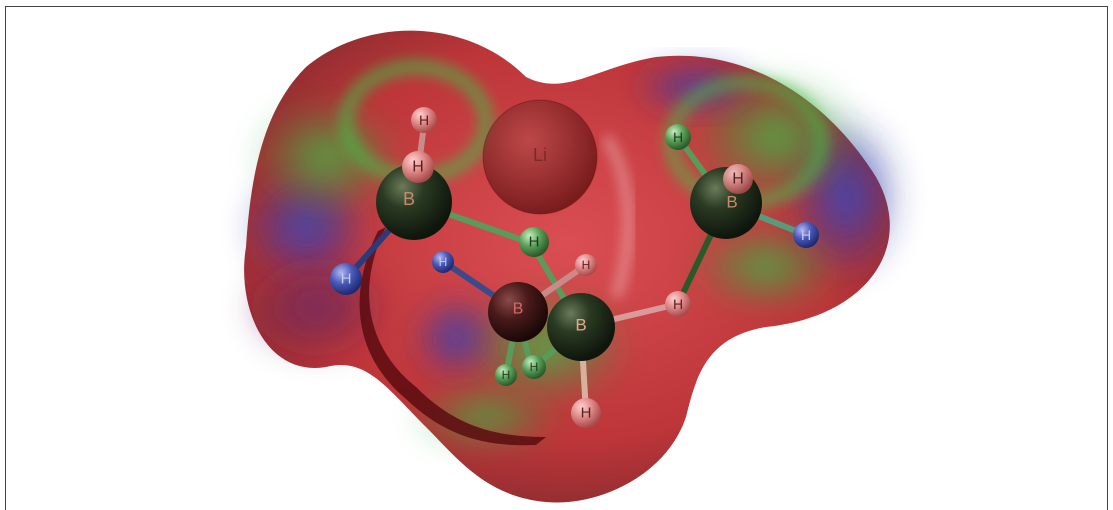 Image resolution: width=1113 pixels, height=510 pixels. What do you see at coordinates (456, 337) in the screenshot?
I see `surface-blue-center` at bounding box center [456, 337].